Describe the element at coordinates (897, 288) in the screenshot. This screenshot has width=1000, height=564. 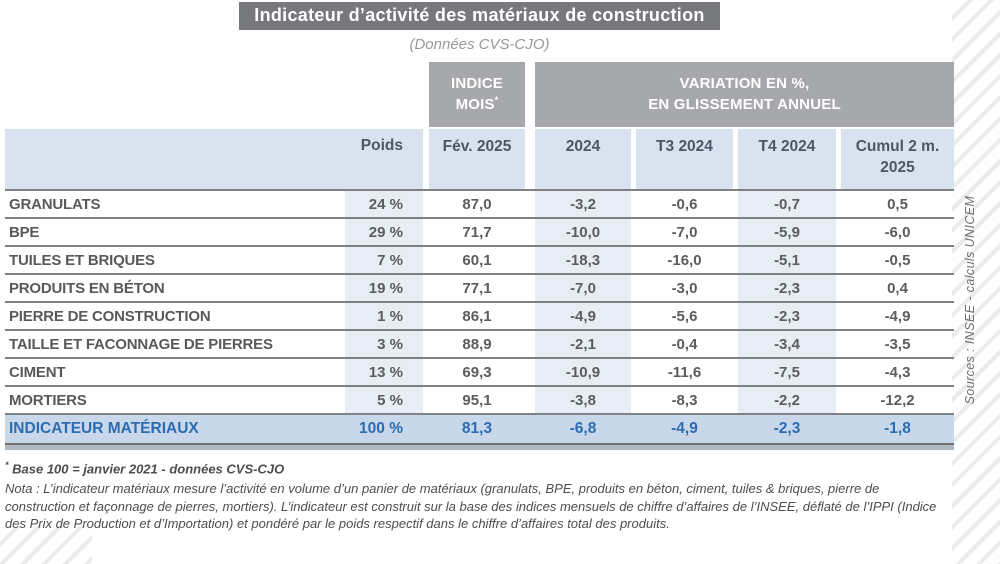
I see `cell-cumul: 0,4` at that location.